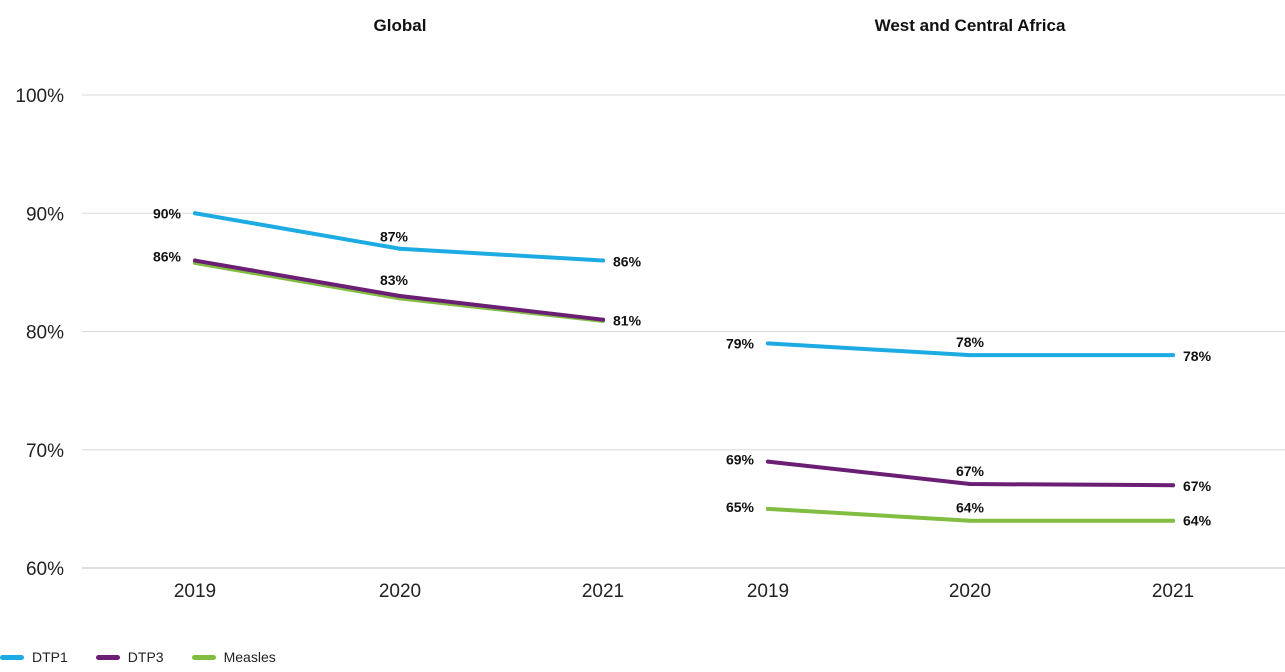  What do you see at coordinates (1197, 521) in the screenshot?
I see `data-label-west-and-central-africa-measles-2021: 64%` at bounding box center [1197, 521].